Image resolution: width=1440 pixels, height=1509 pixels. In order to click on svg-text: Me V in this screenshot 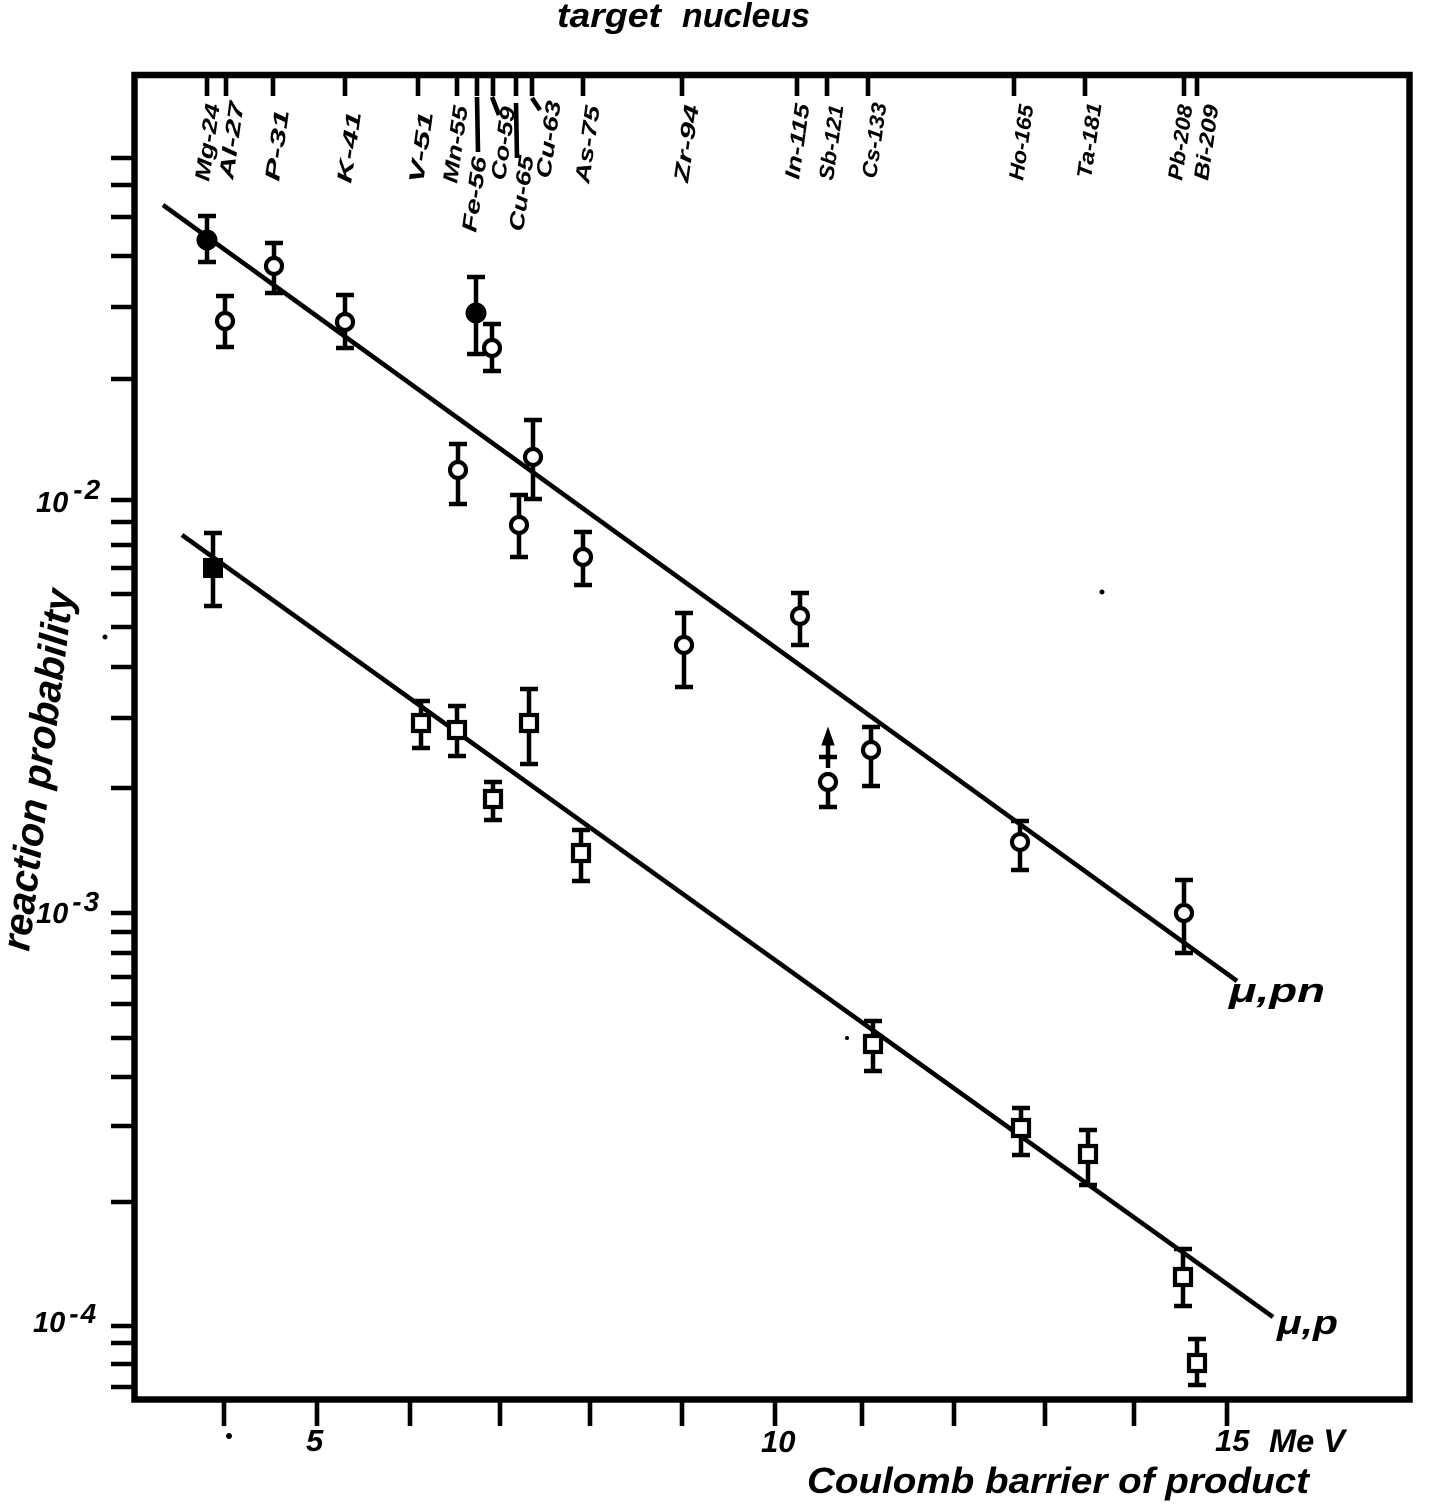, I will do `click(1308, 1441)`.